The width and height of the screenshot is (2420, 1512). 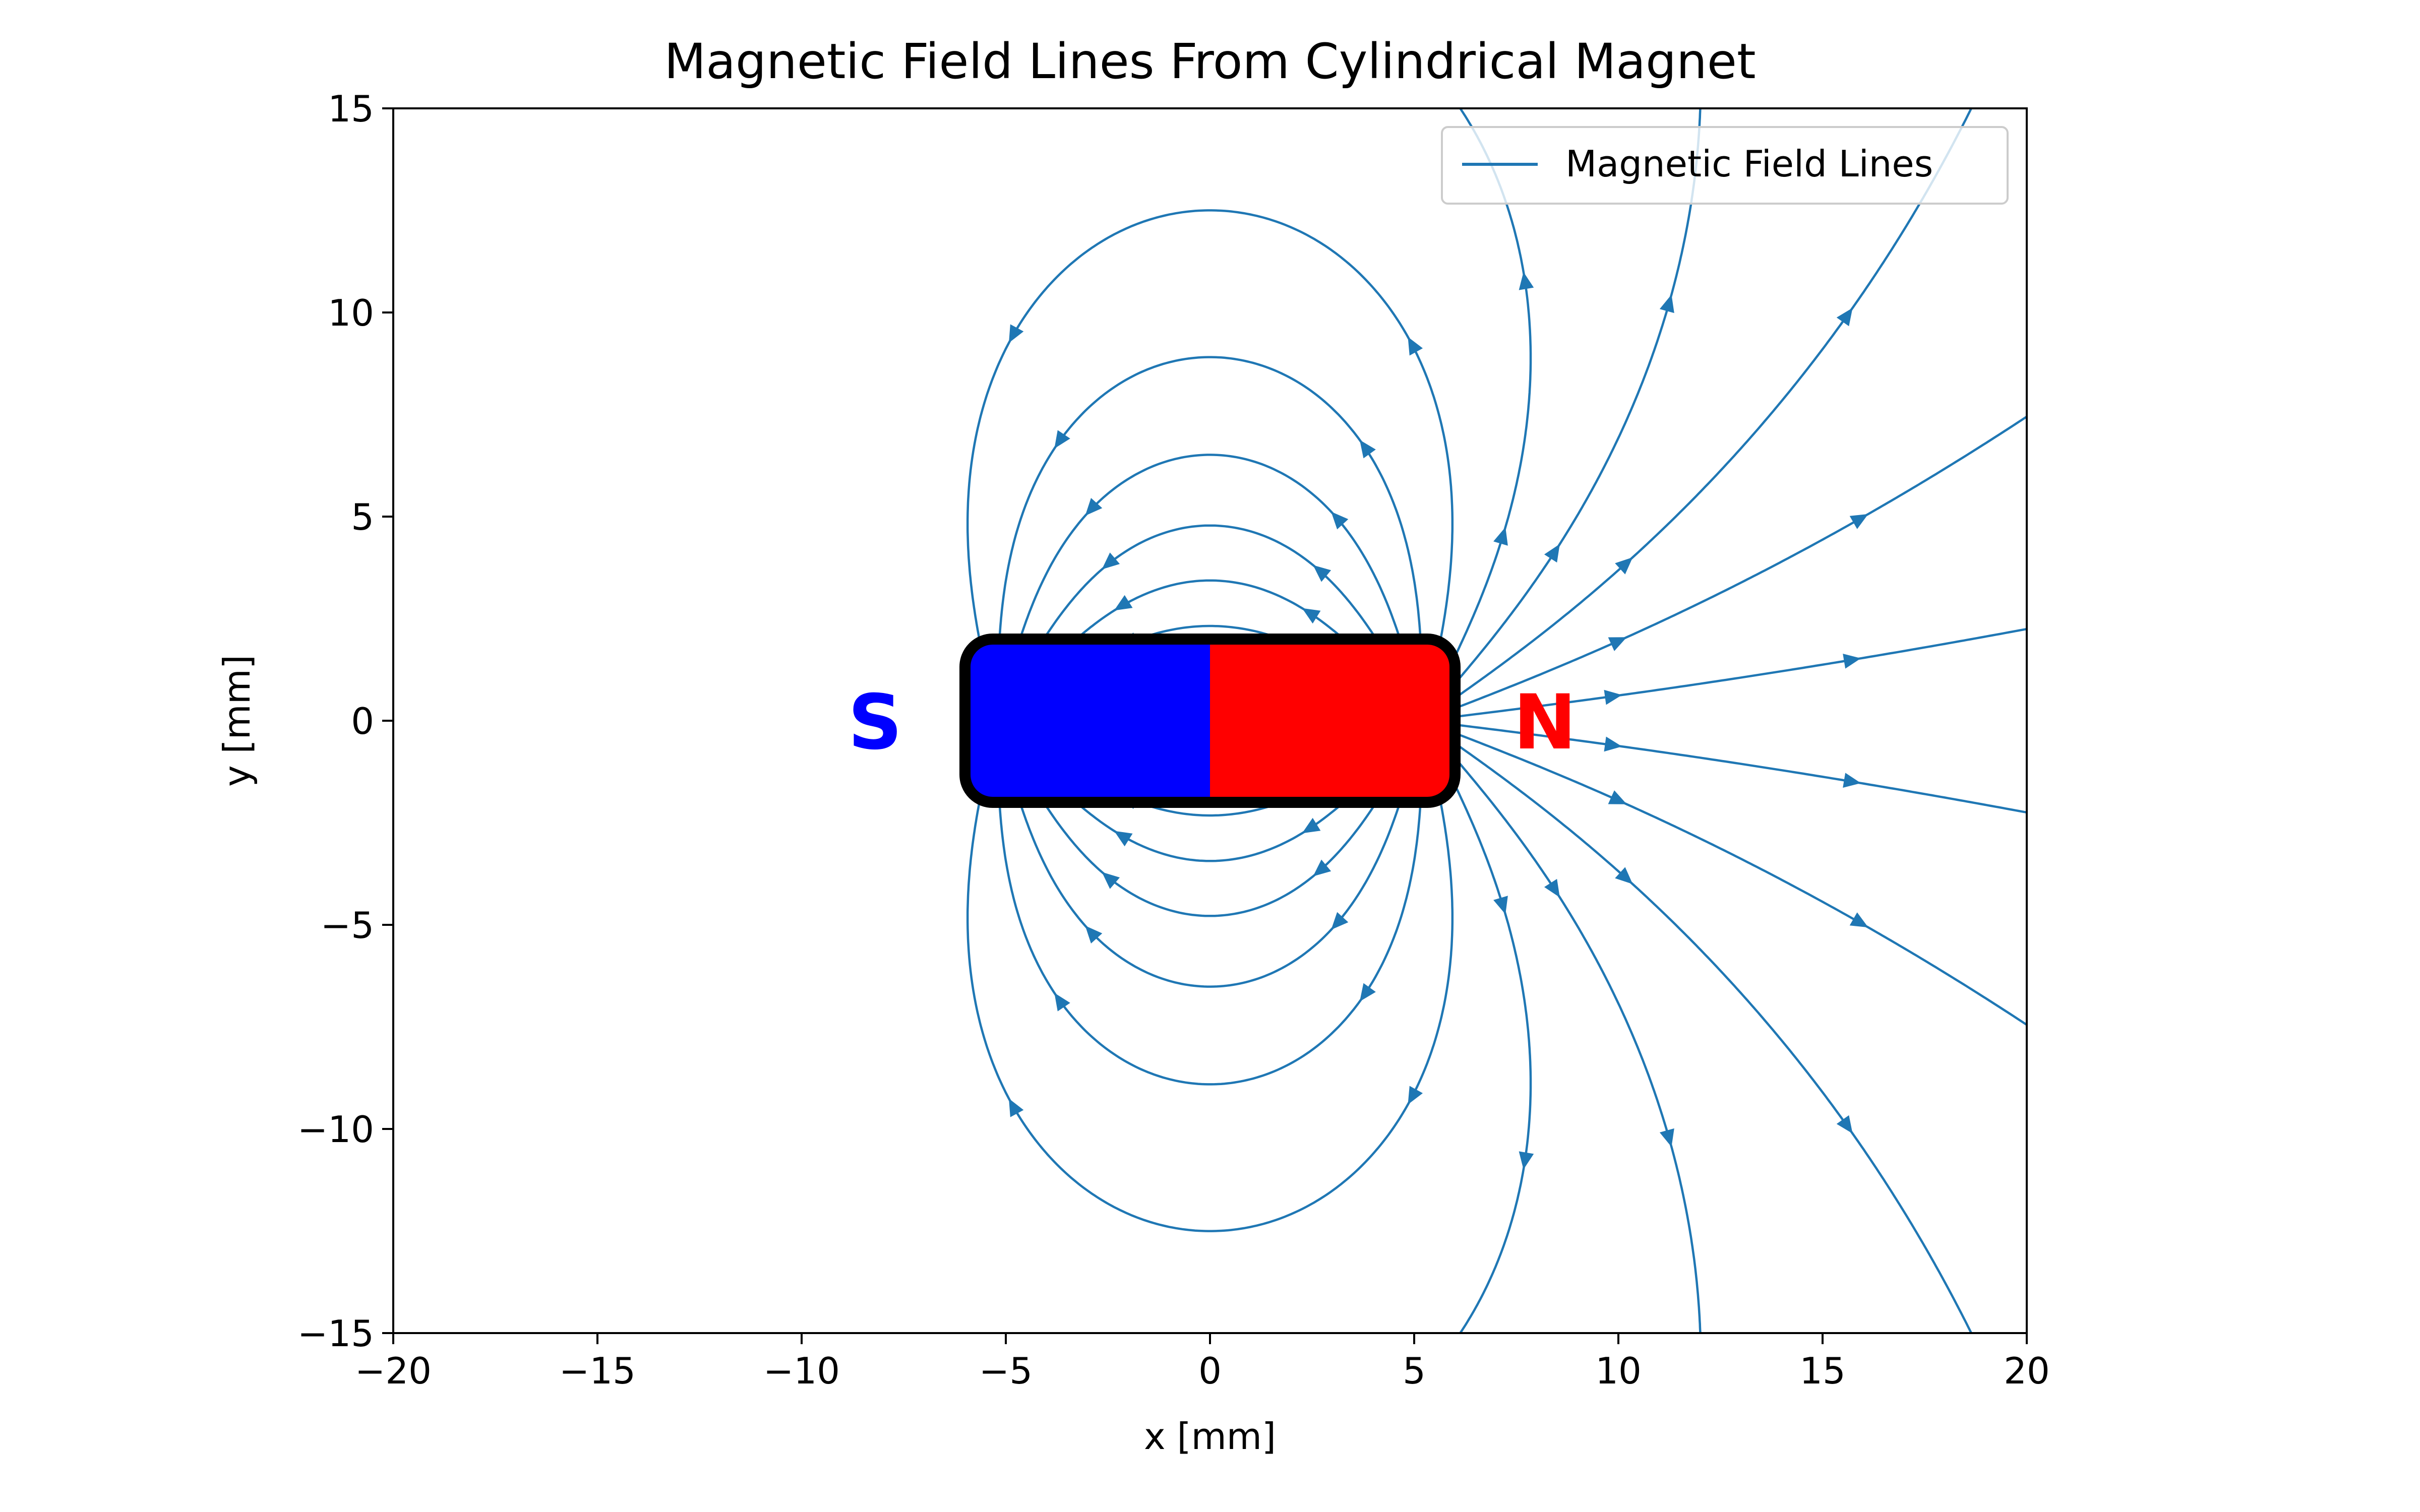 I want to click on legend-box, so click(x=1725, y=166).